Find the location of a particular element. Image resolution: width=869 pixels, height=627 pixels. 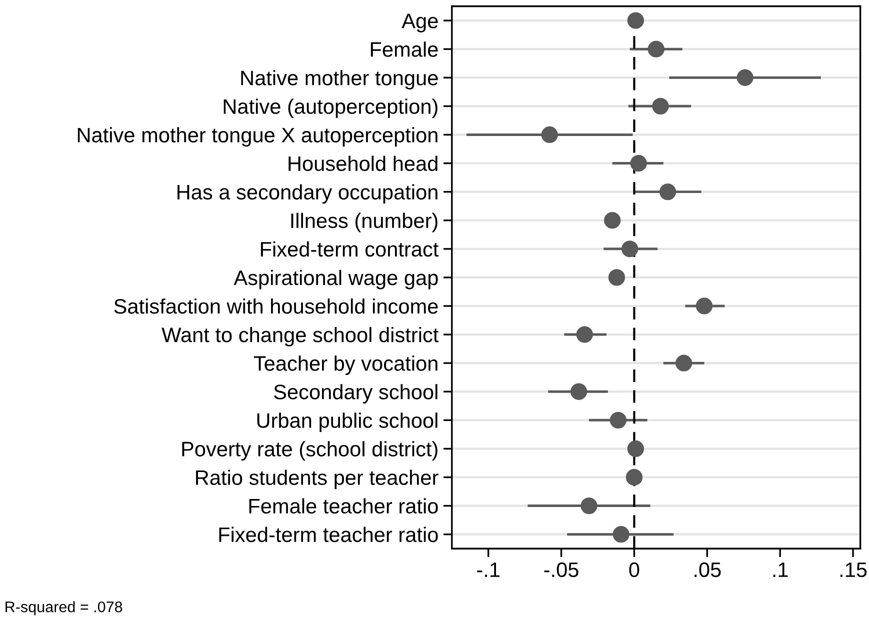

y-tick-label: Fixed-term teacher ratio is located at coordinates (328, 534).